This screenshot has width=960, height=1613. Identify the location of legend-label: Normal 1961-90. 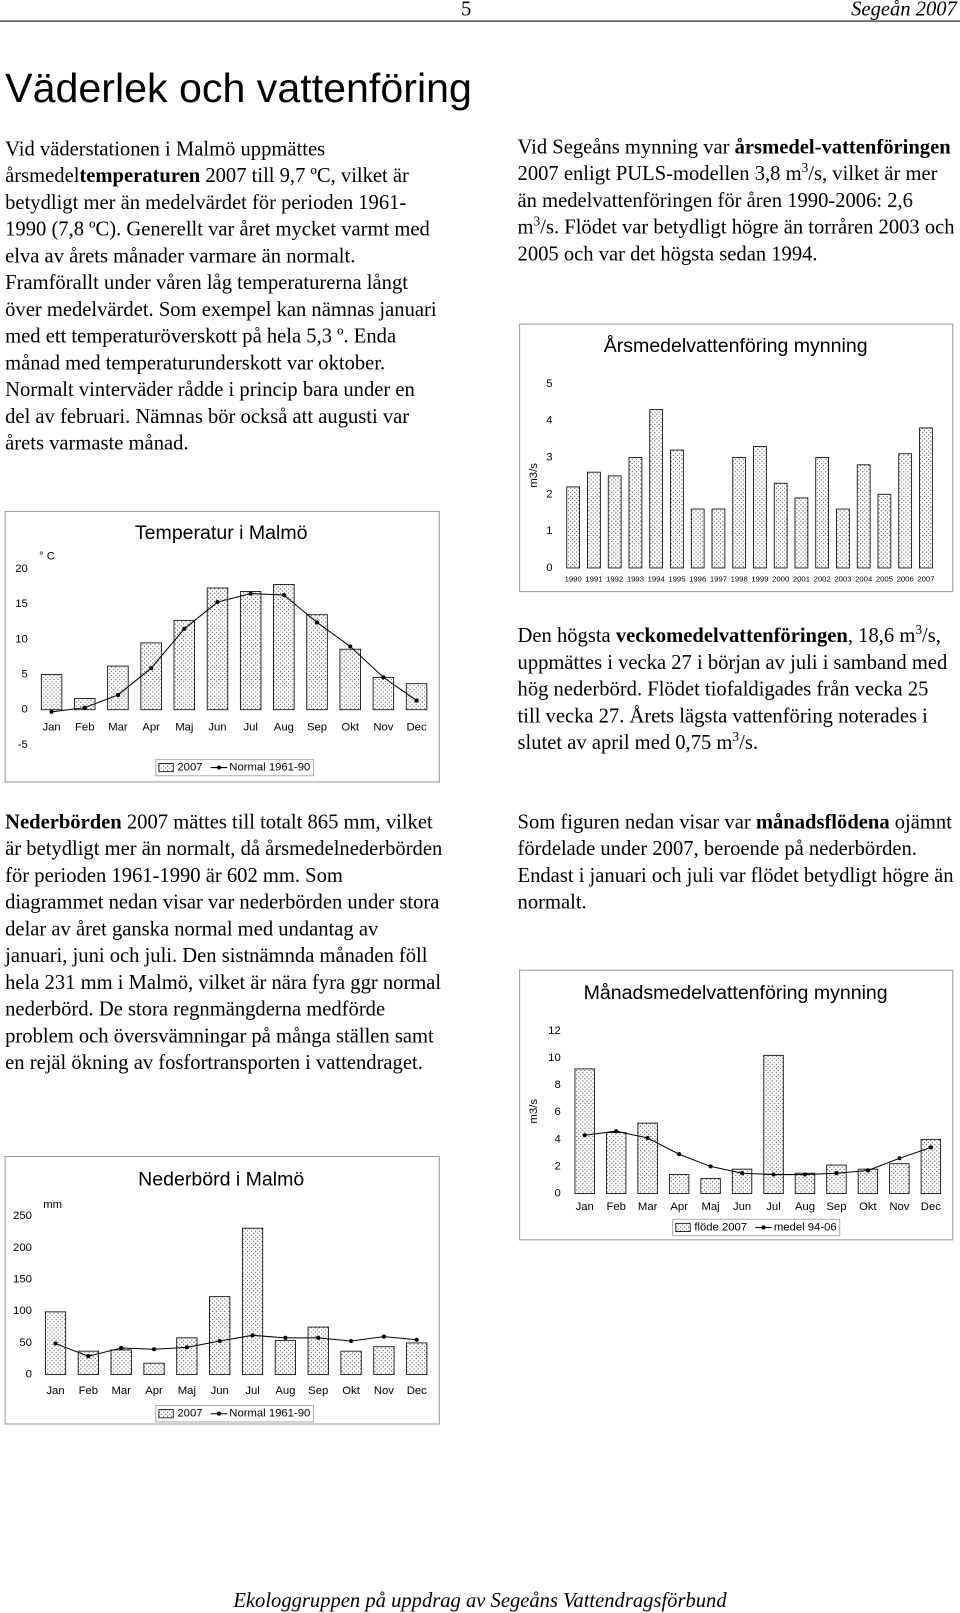
(269, 768).